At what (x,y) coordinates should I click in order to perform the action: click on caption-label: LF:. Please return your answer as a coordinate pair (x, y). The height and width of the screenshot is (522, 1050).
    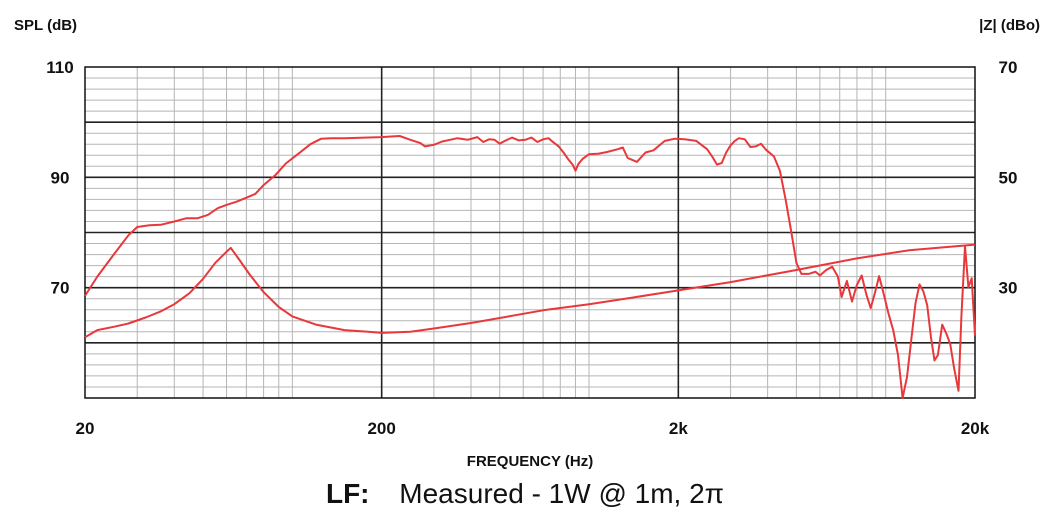
    Looking at the image, I should click on (347, 493).